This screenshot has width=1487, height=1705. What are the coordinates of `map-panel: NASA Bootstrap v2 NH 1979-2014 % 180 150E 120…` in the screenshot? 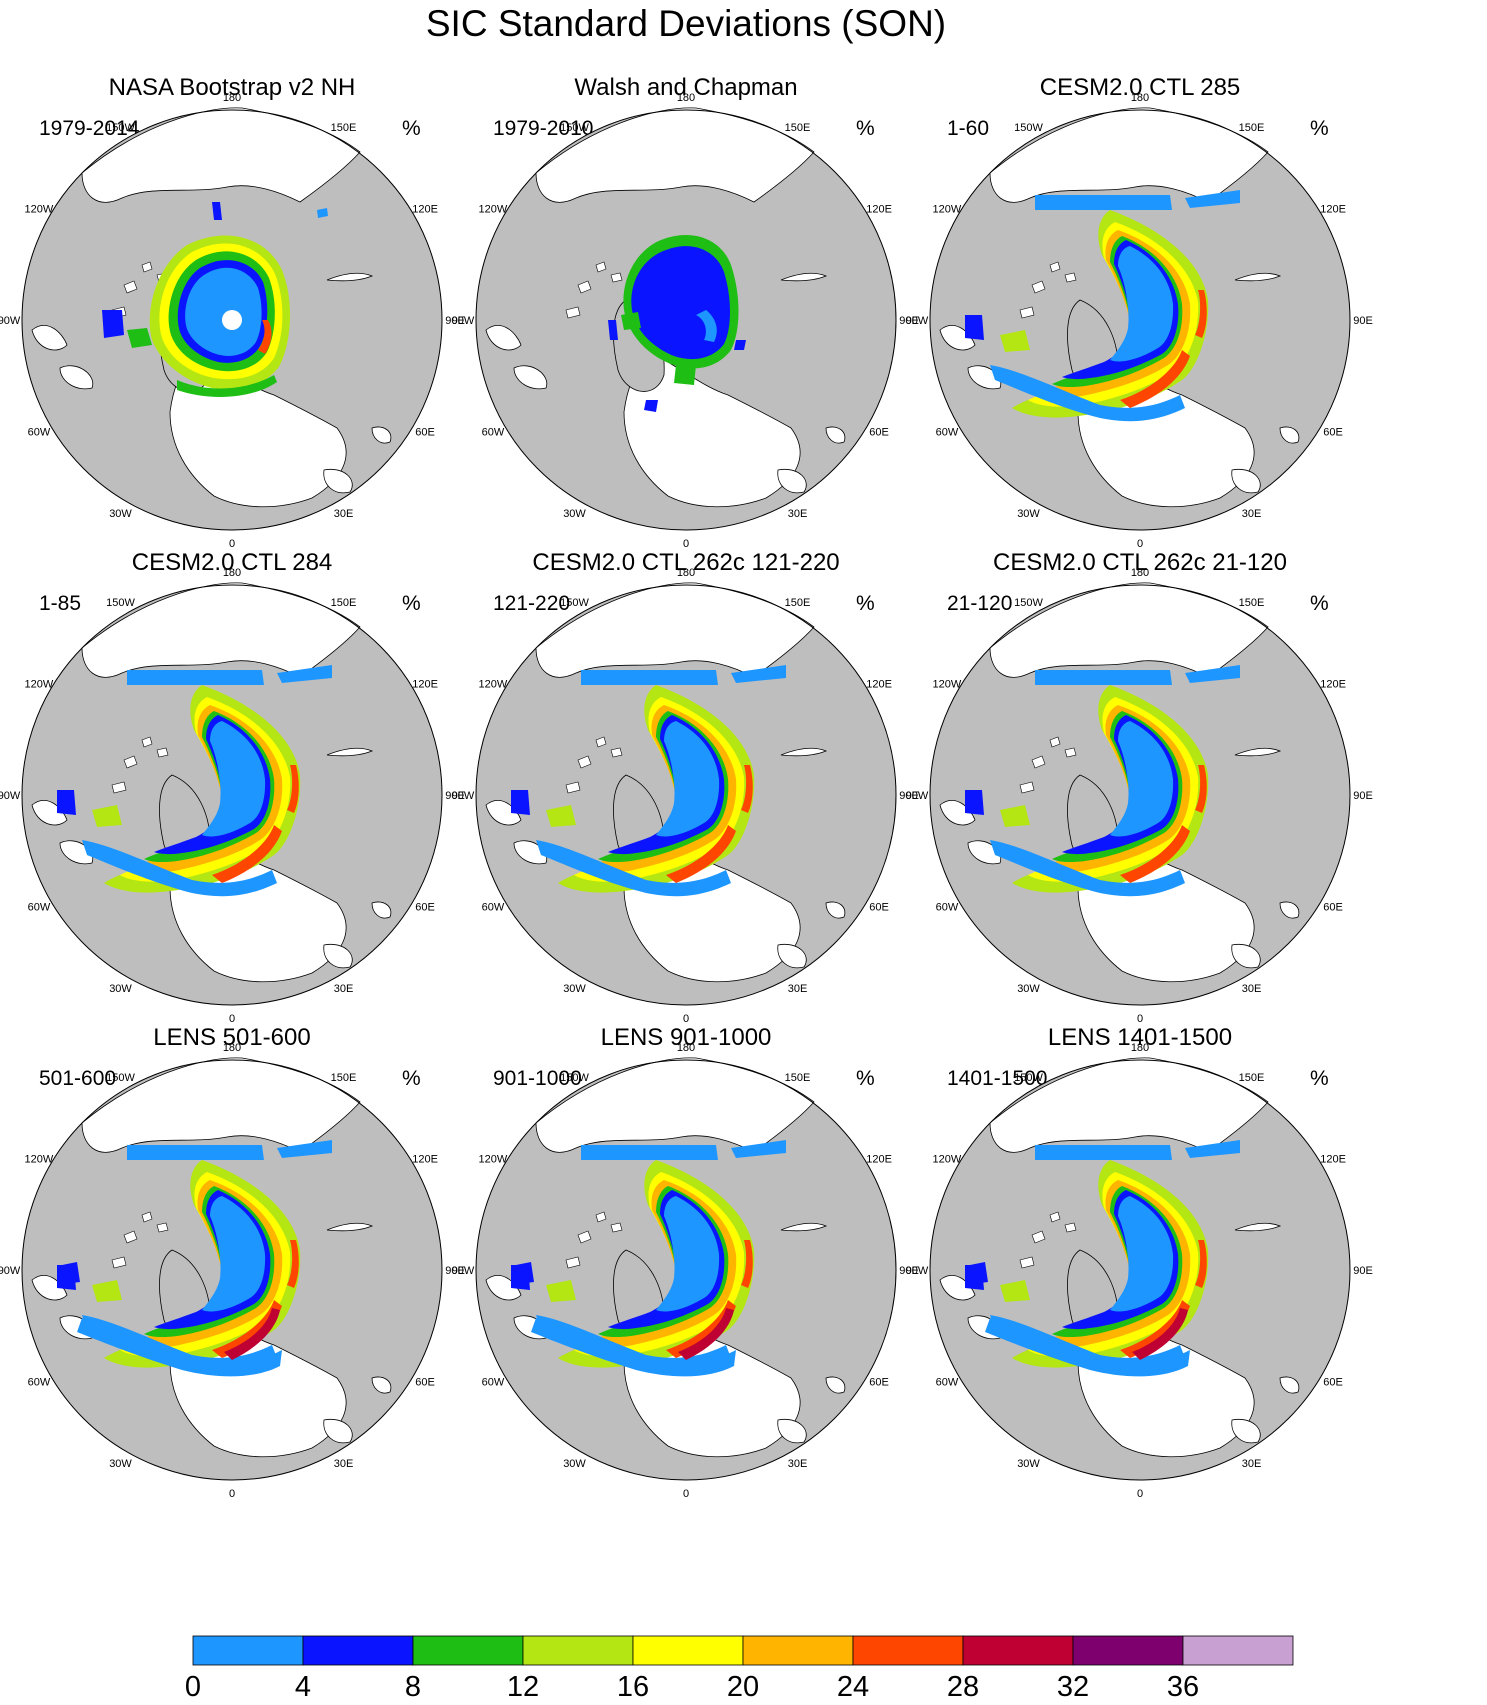 It's located at (232, 312).